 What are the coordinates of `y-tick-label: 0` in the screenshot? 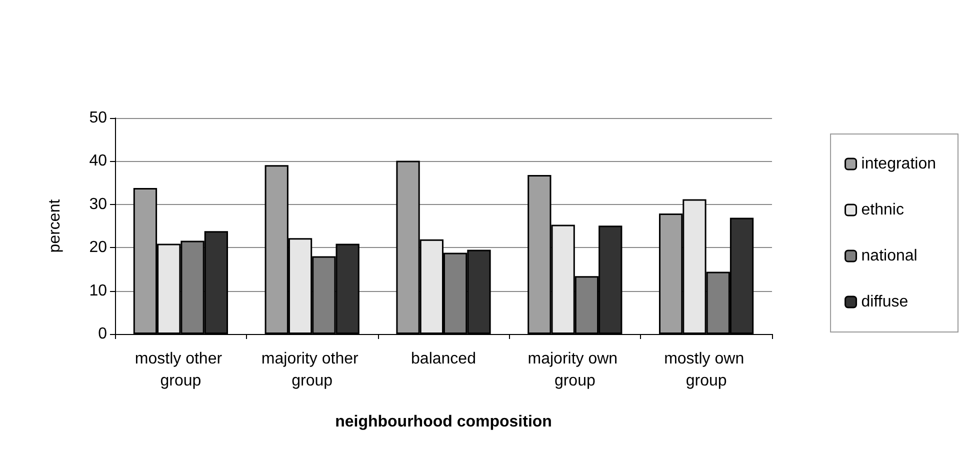 It's located at (103, 334).